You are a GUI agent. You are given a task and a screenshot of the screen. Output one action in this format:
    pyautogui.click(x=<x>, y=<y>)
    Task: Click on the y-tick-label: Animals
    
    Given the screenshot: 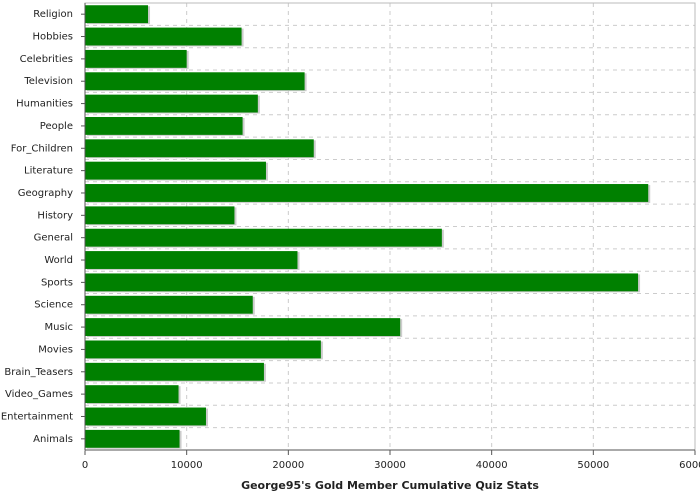 What is the action you would take?
    pyautogui.click(x=53, y=439)
    